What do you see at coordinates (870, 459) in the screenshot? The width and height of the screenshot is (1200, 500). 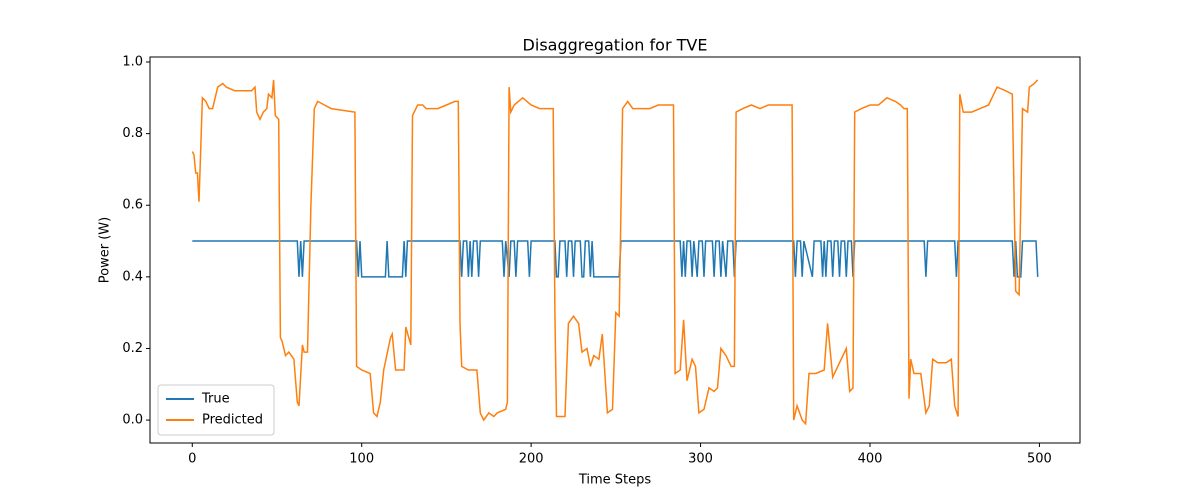 I see `x-tick-label: 400` at bounding box center [870, 459].